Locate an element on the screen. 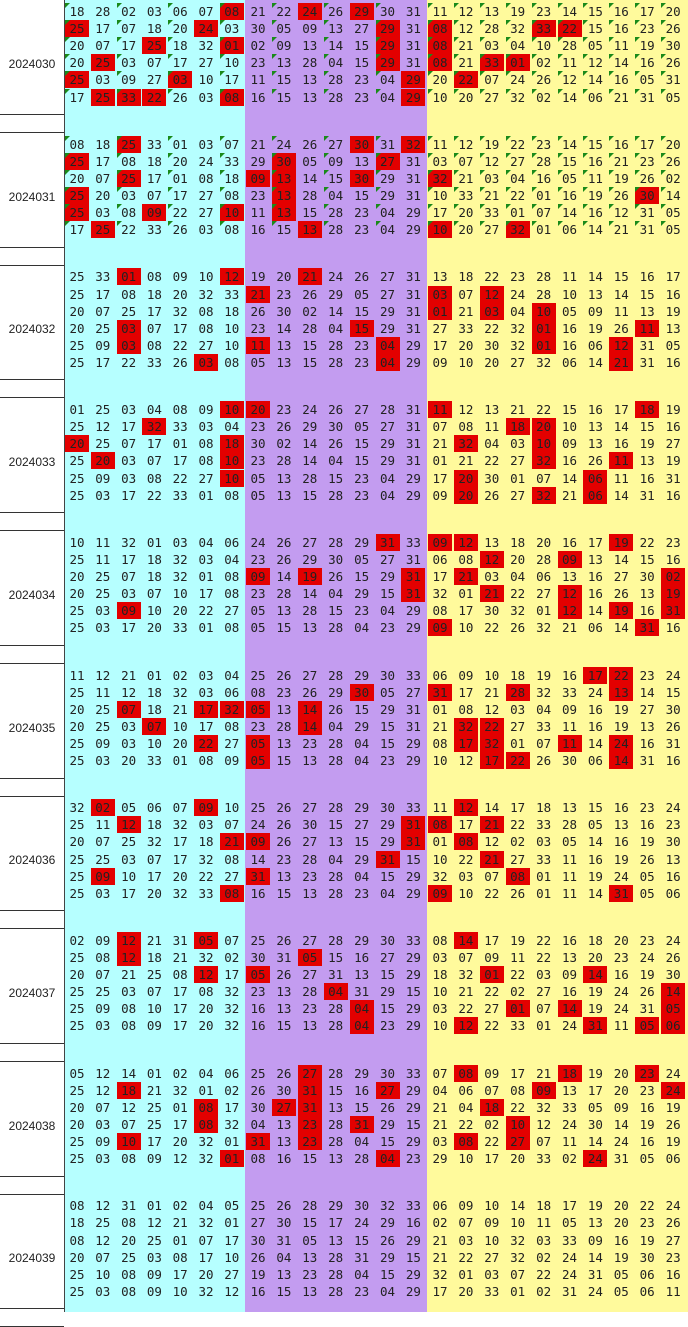  number-cell: 05 is located at coordinates (569, 1223).